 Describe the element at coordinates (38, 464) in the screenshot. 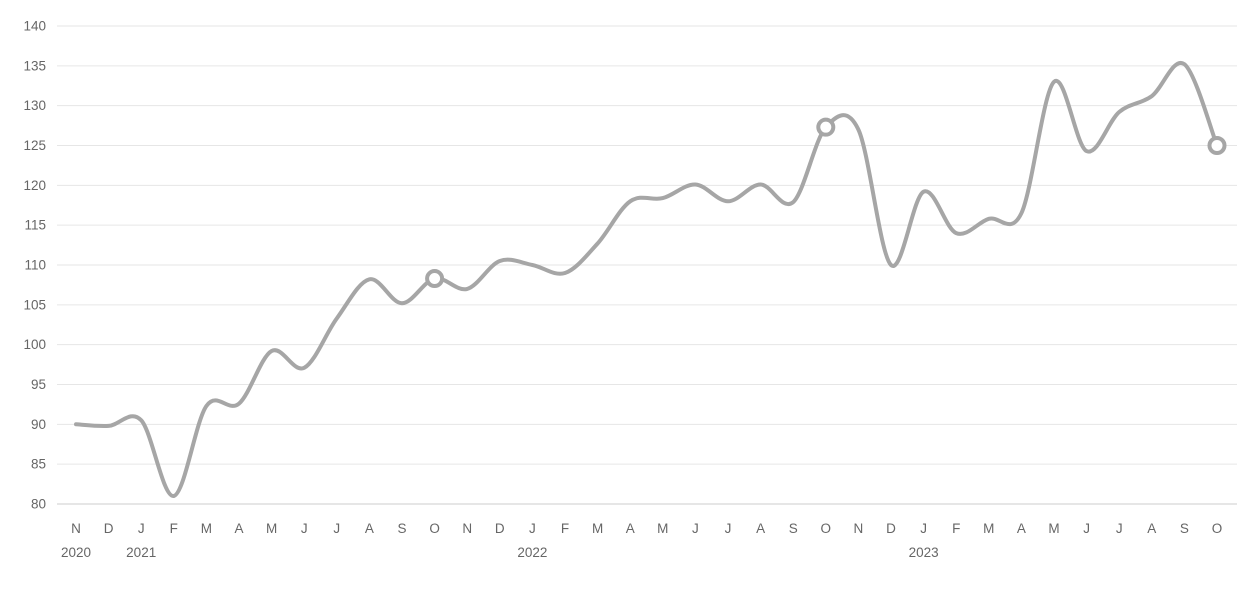

I see `y-axis-label: 85` at that location.